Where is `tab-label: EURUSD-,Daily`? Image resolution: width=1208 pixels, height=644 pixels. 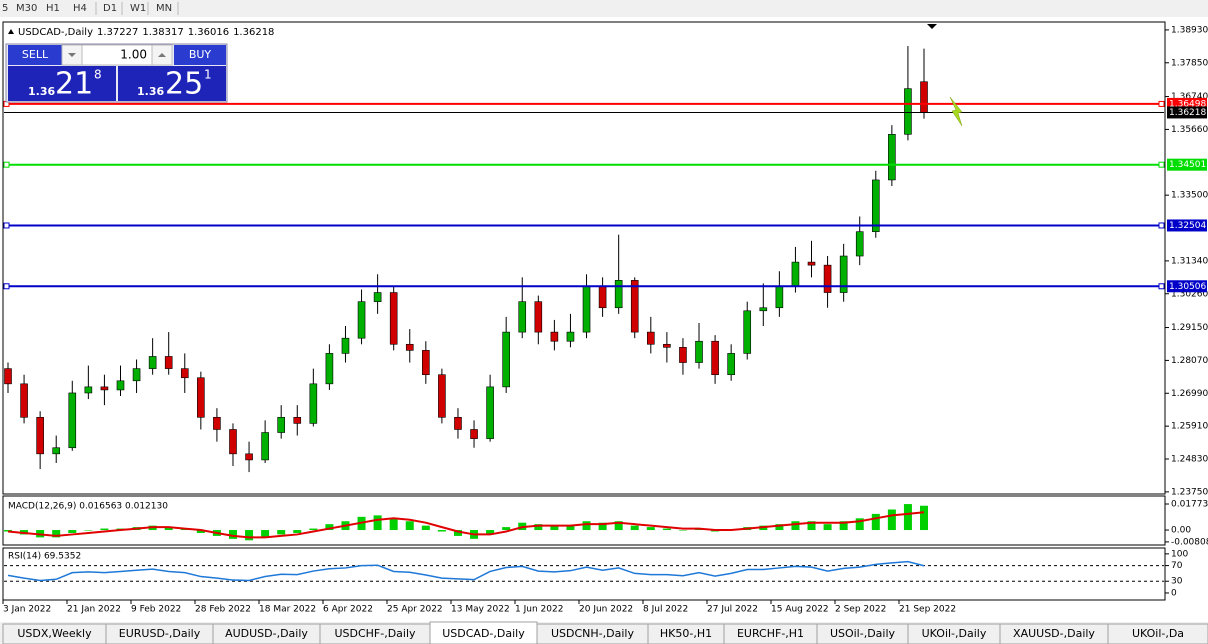
tab-label: EURUSD-,Daily is located at coordinates (160, 633).